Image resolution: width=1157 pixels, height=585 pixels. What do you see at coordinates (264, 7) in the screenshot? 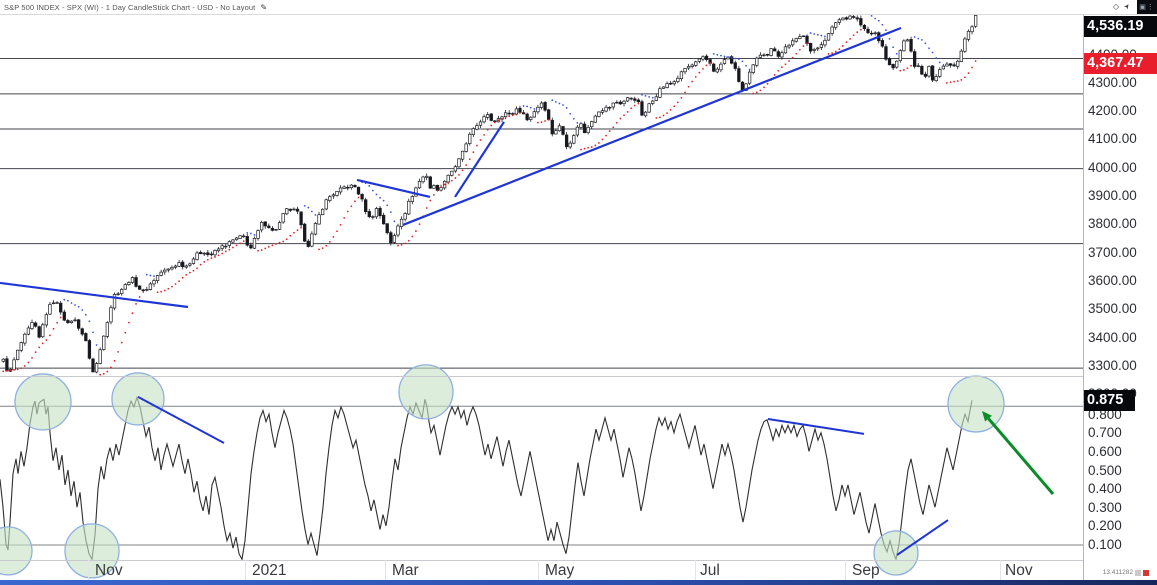
I see `edit-pencil-icon: ✎` at bounding box center [264, 7].